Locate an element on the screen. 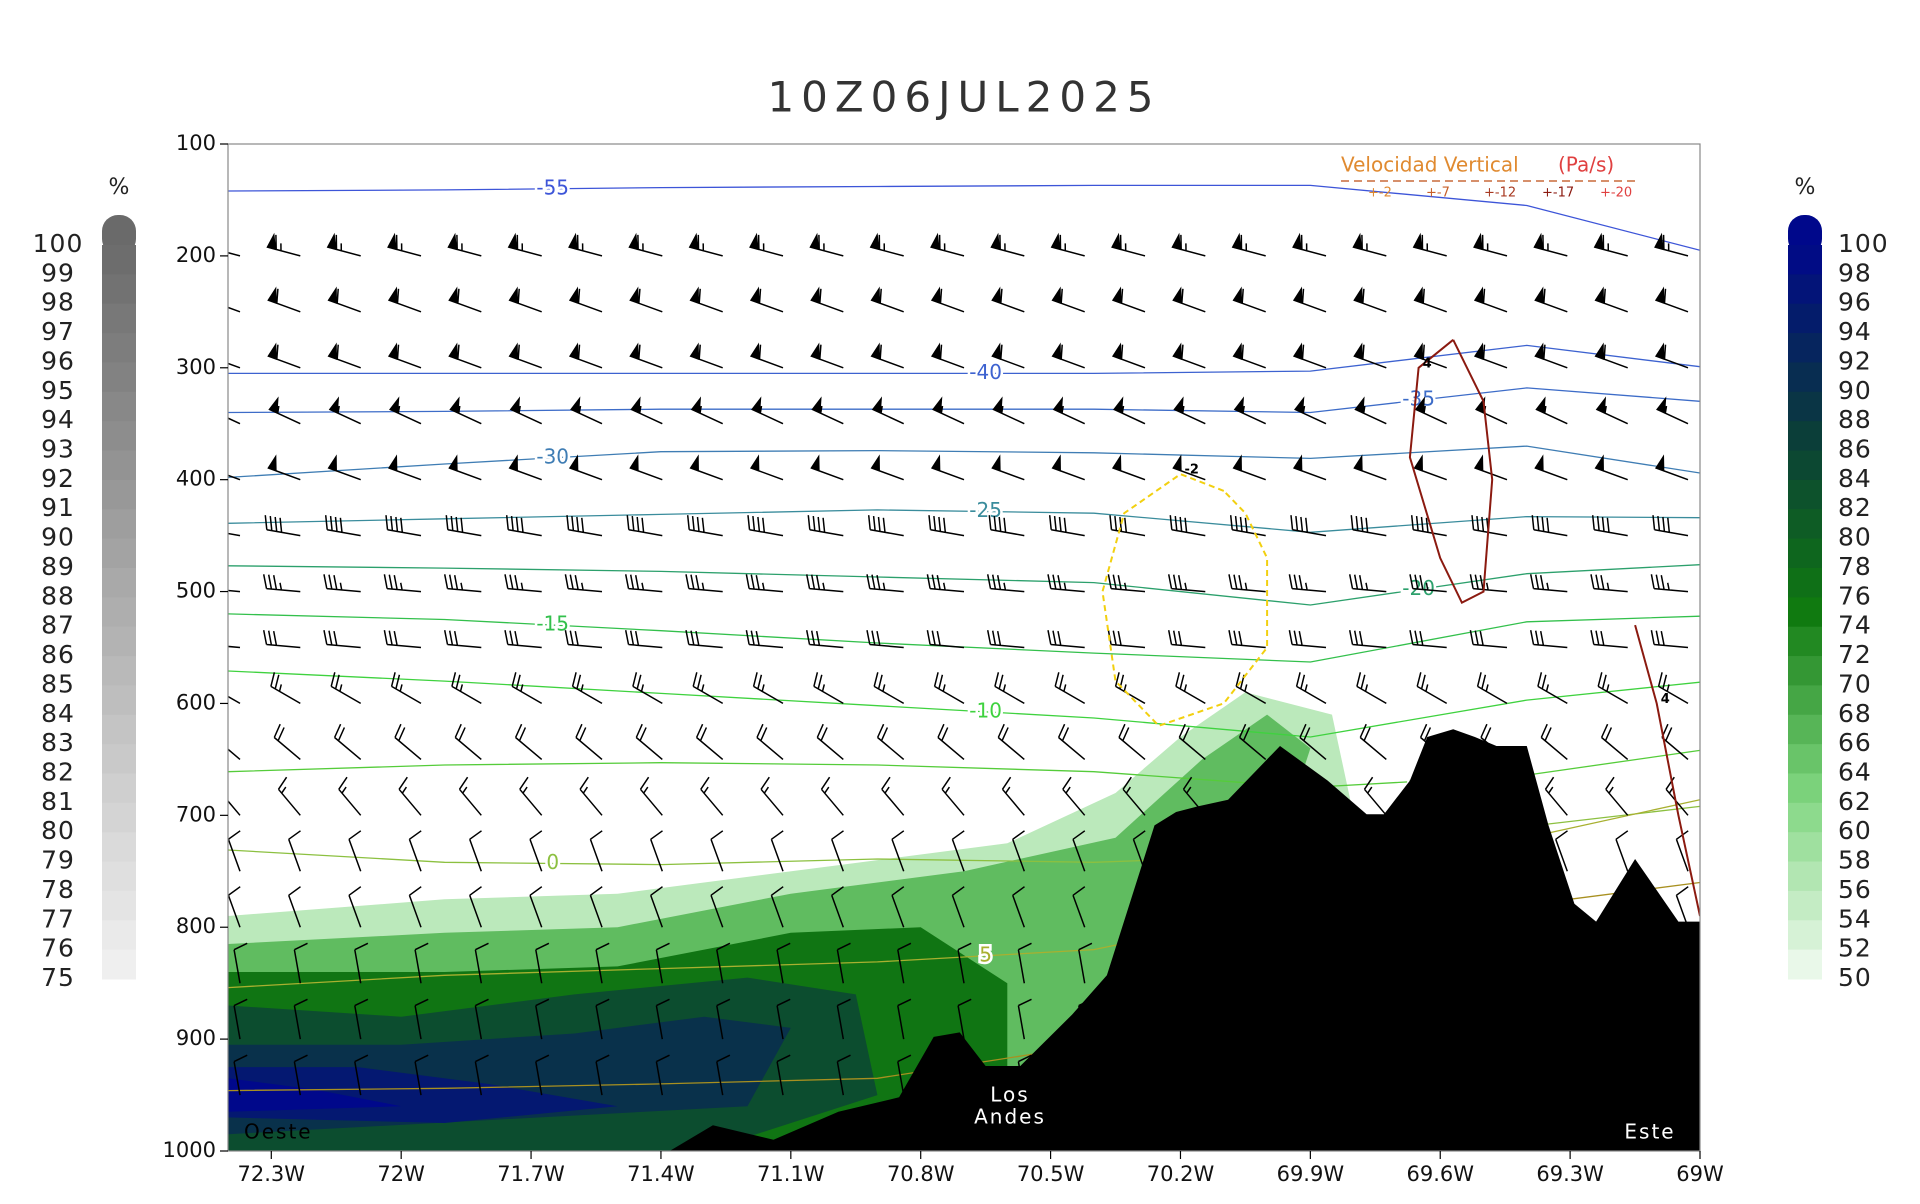 The width and height of the screenshot is (1920, 1204). colorbar-label: 74 is located at coordinates (1855, 625).